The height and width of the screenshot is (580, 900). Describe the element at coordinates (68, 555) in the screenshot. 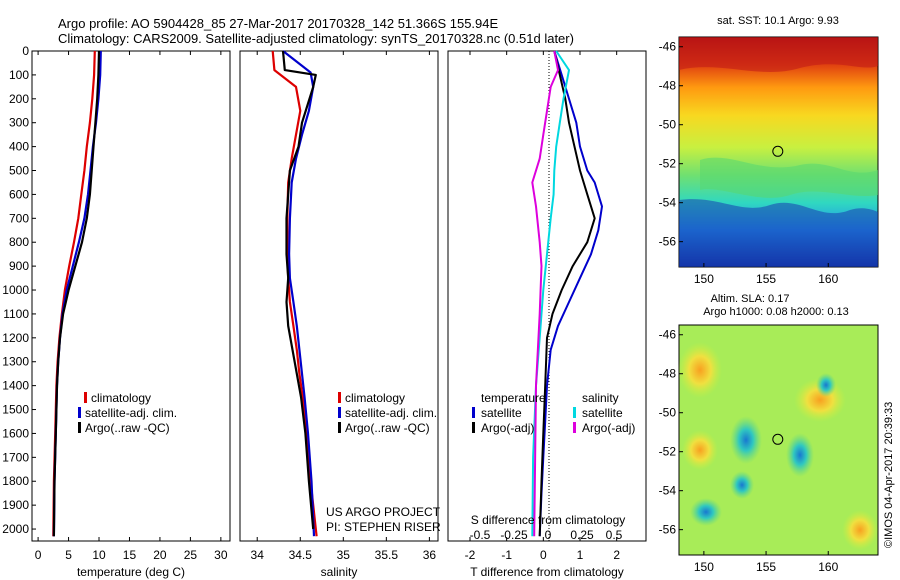

I see `x-tick-label: 5` at that location.